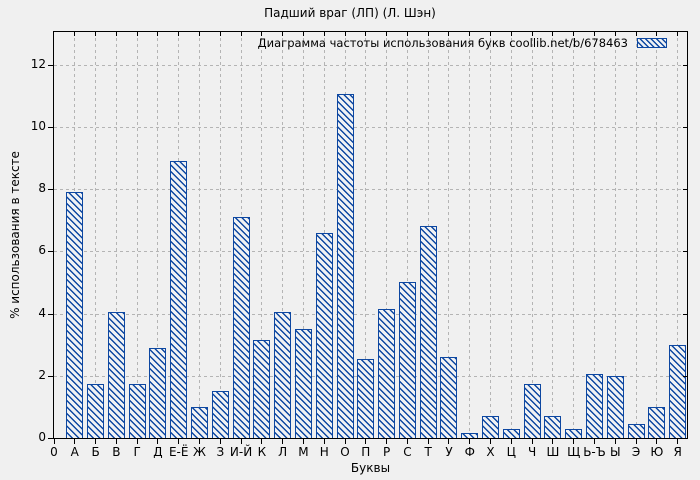 Image resolution: width=700 pixels, height=480 pixels. Describe the element at coordinates (469, 452) in the screenshot. I see `x-tick-label: Ф` at that location.